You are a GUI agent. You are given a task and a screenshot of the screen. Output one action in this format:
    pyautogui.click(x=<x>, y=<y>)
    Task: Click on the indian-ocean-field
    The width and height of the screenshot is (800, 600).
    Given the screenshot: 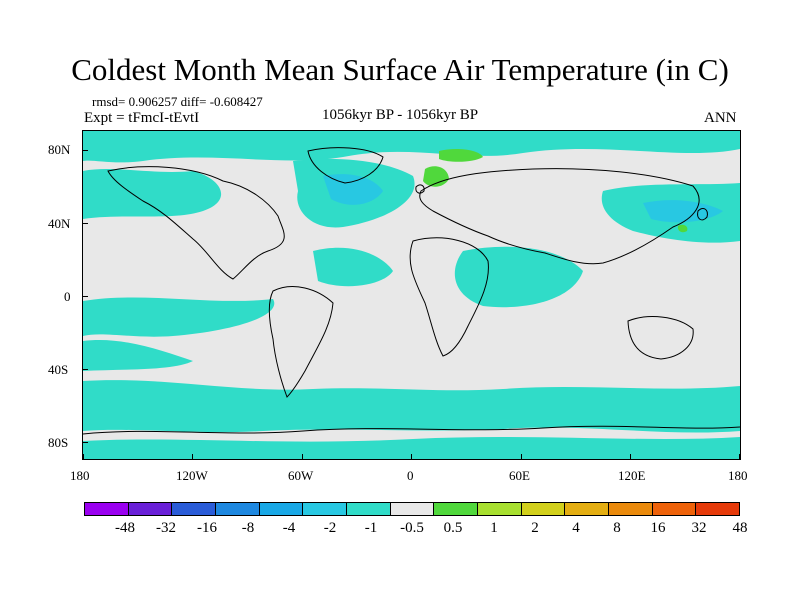 What is the action you would take?
    pyautogui.click(x=518, y=277)
    